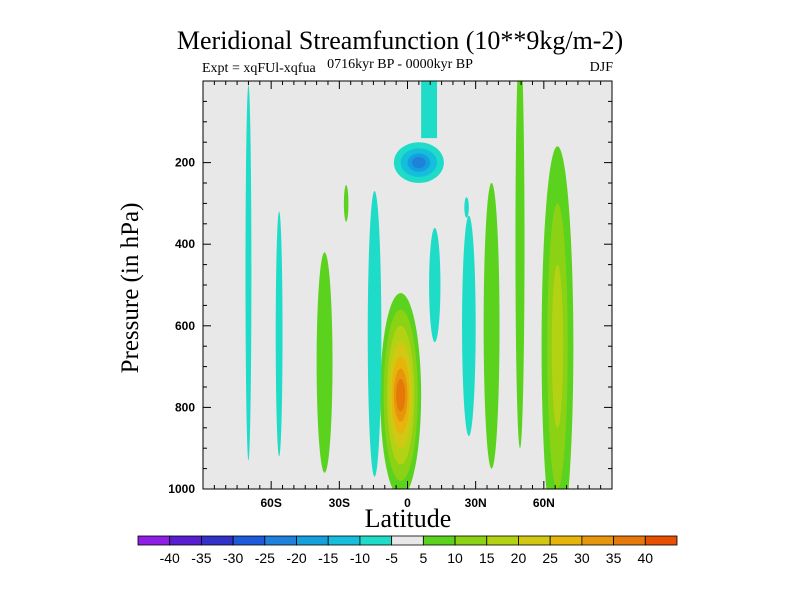 The image size is (800, 600). What do you see at coordinates (544, 503) in the screenshot?
I see `x-tick-label: 60N` at bounding box center [544, 503].